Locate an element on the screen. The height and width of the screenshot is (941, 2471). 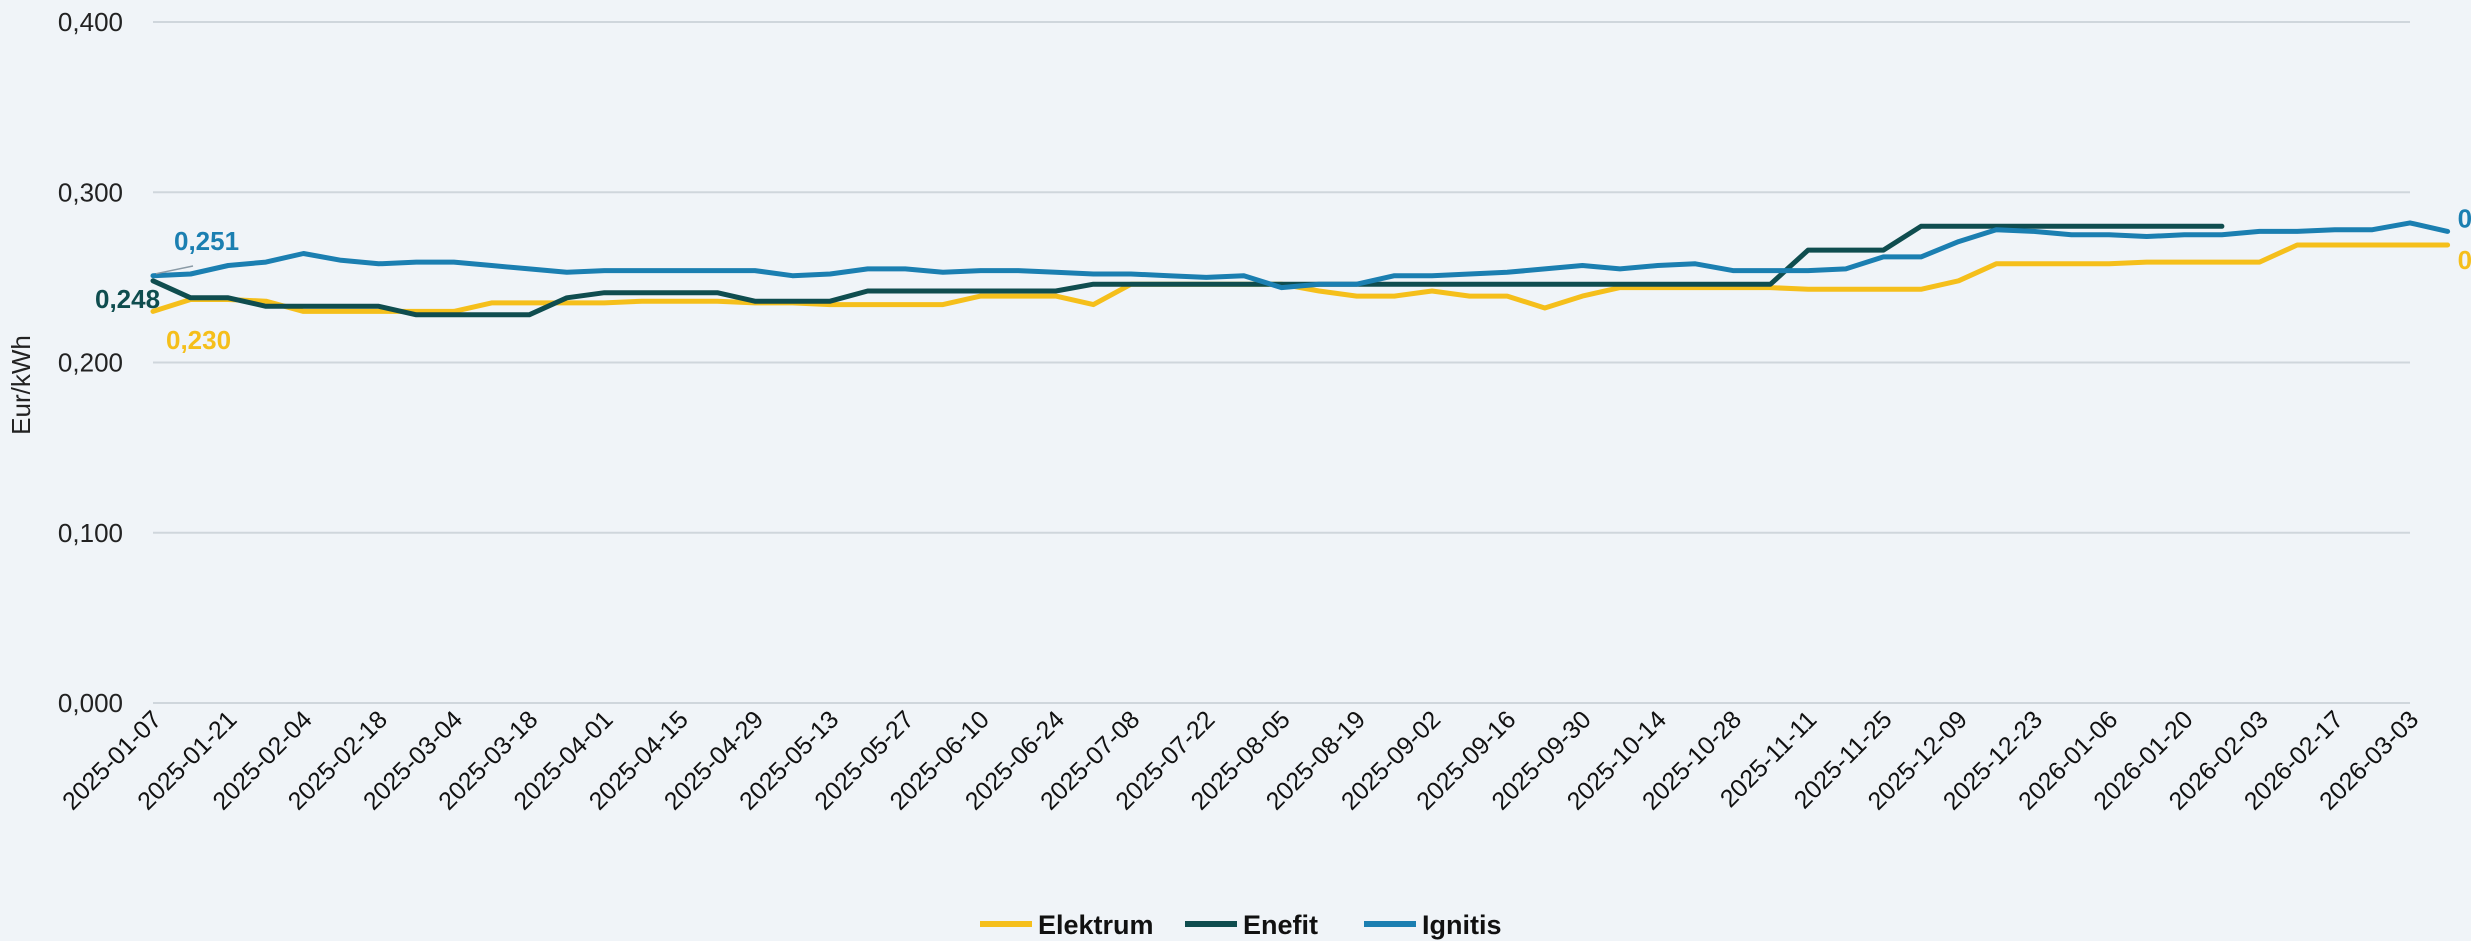
series-line-ignitis is located at coordinates (1300, 255).